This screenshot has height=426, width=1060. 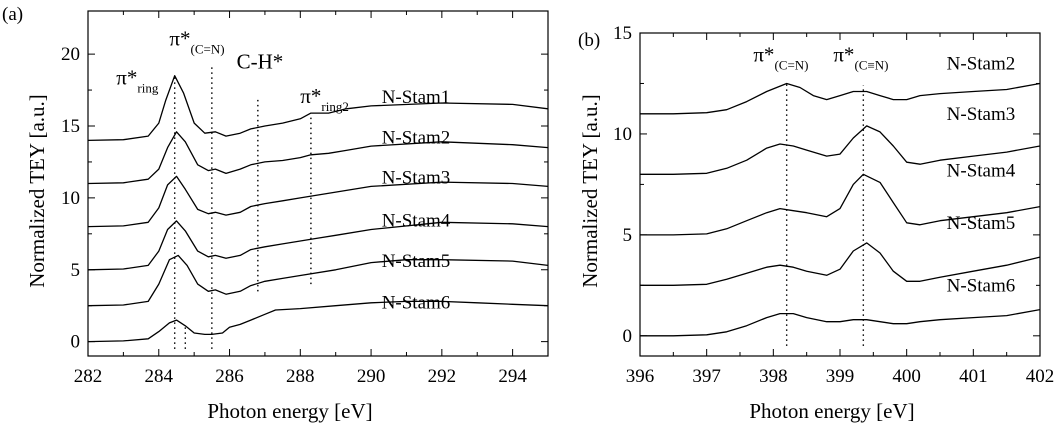 What do you see at coordinates (622, 134) in the screenshot?
I see `panel-b-y-tick-label: 10` at bounding box center [622, 134].